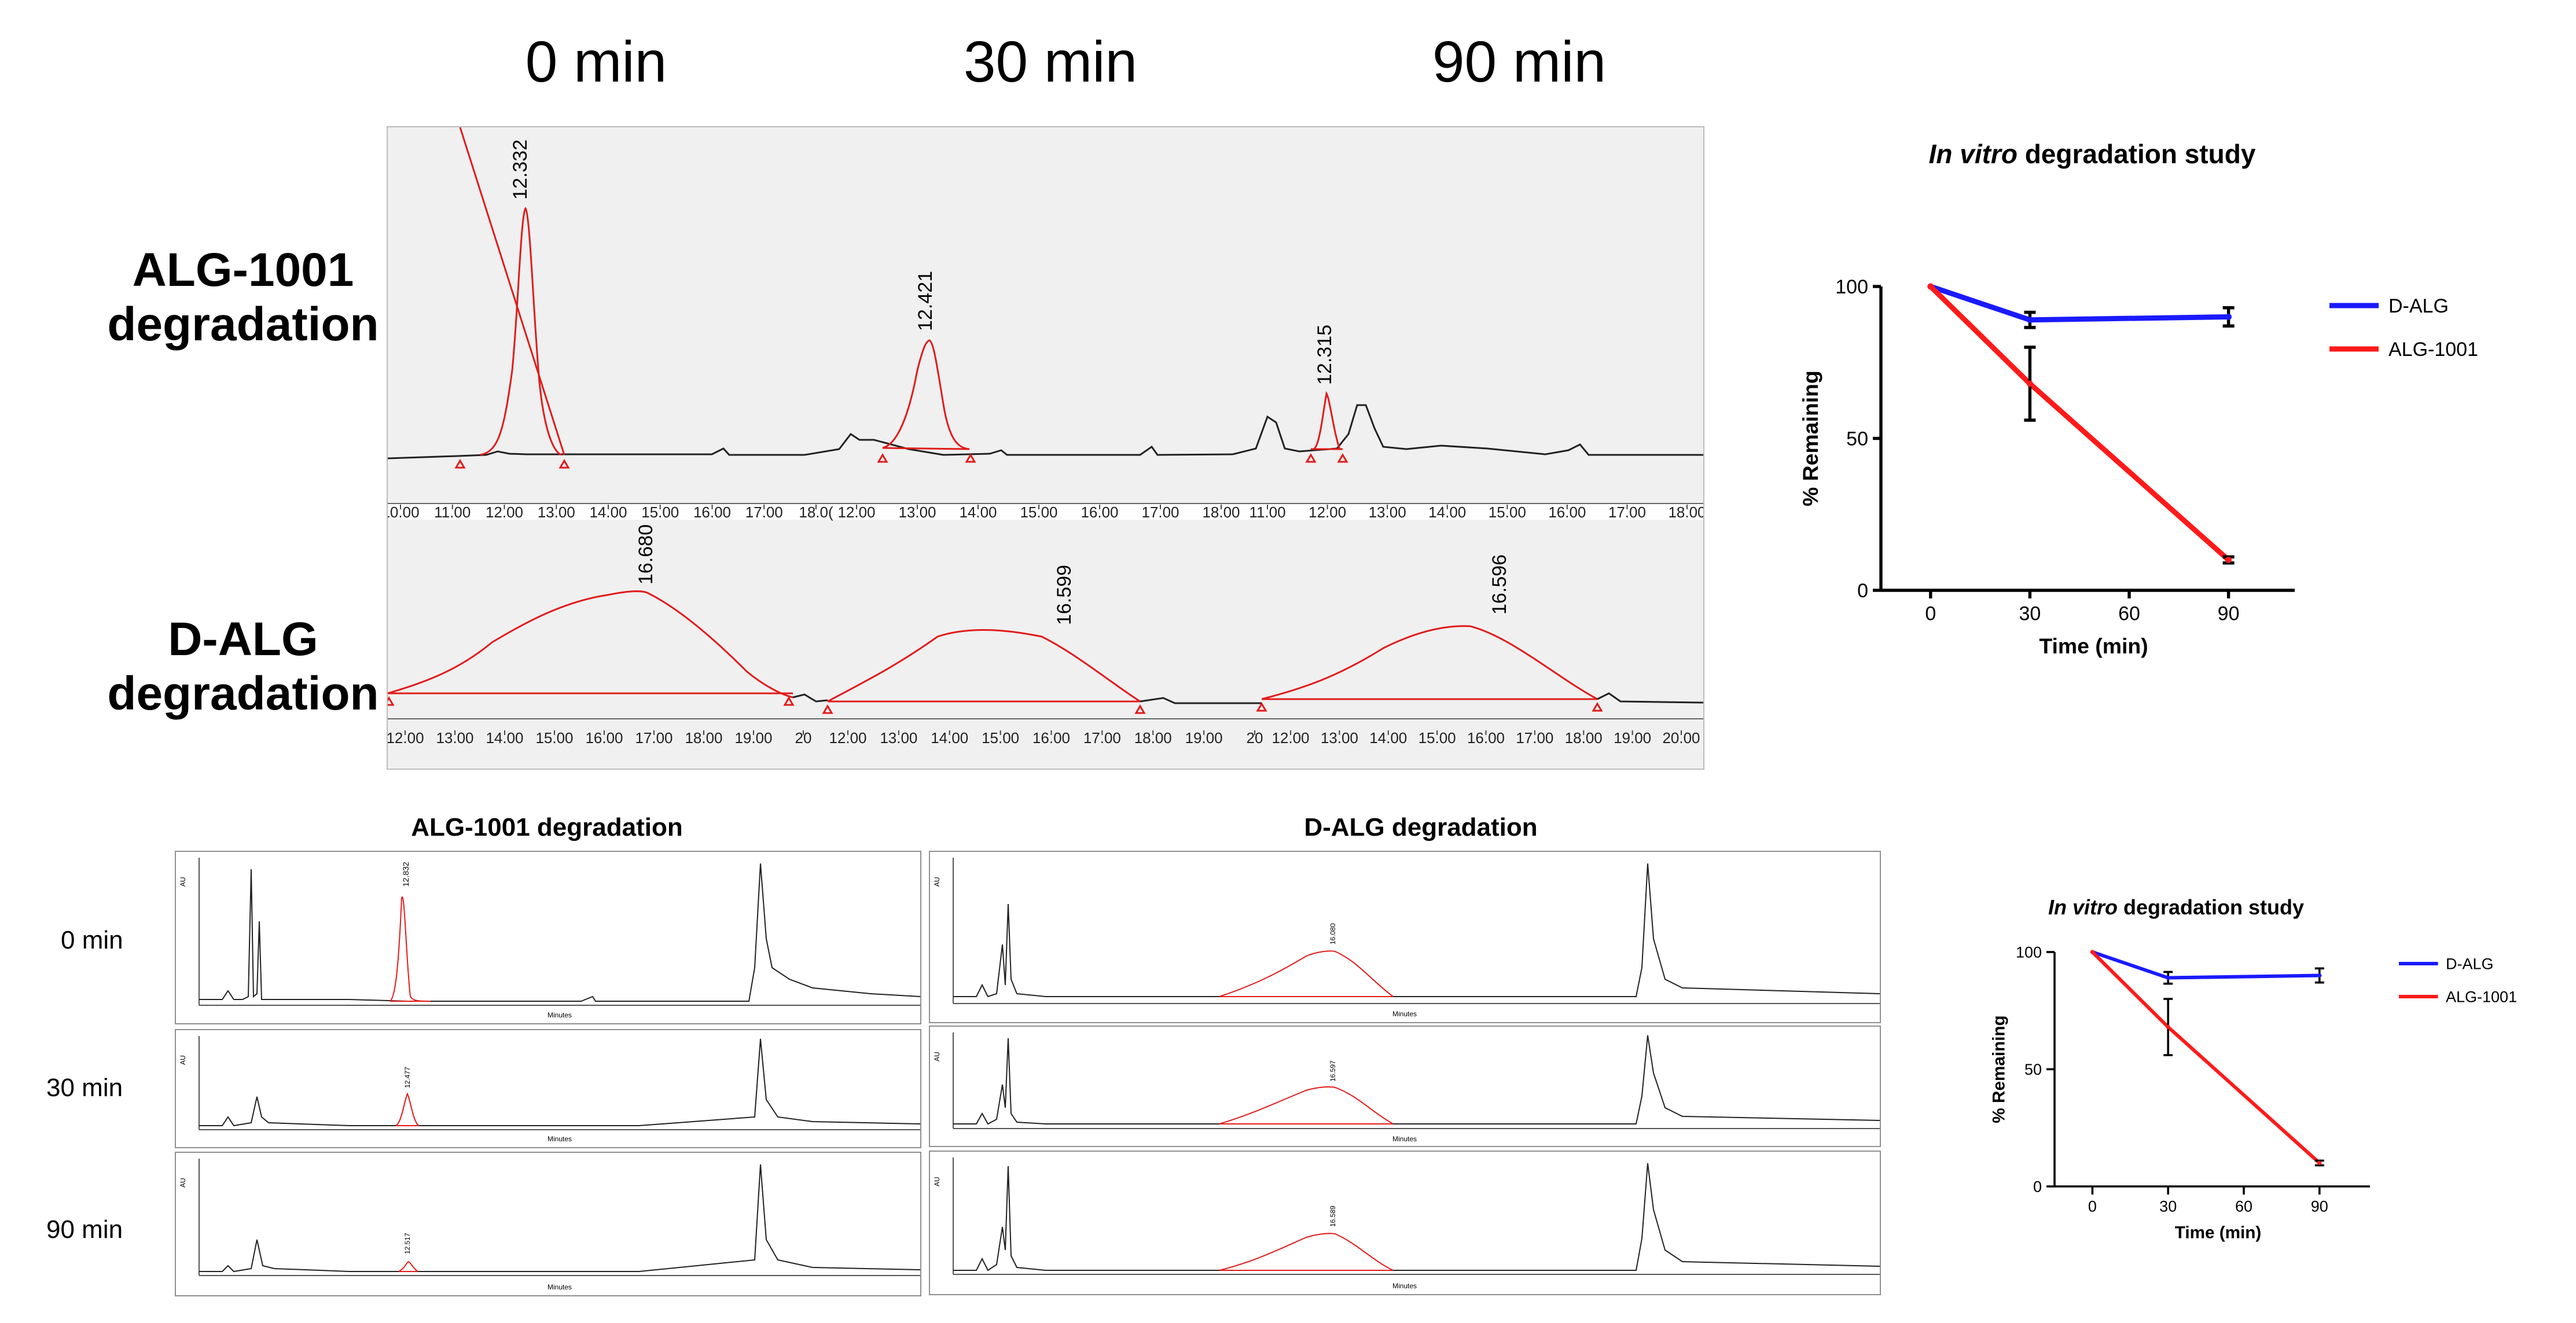 The height and width of the screenshot is (1323, 2576). Describe the element at coordinates (1480, 633) in the screenshot. I see `dalg-trace-90: 16.596` at that location.